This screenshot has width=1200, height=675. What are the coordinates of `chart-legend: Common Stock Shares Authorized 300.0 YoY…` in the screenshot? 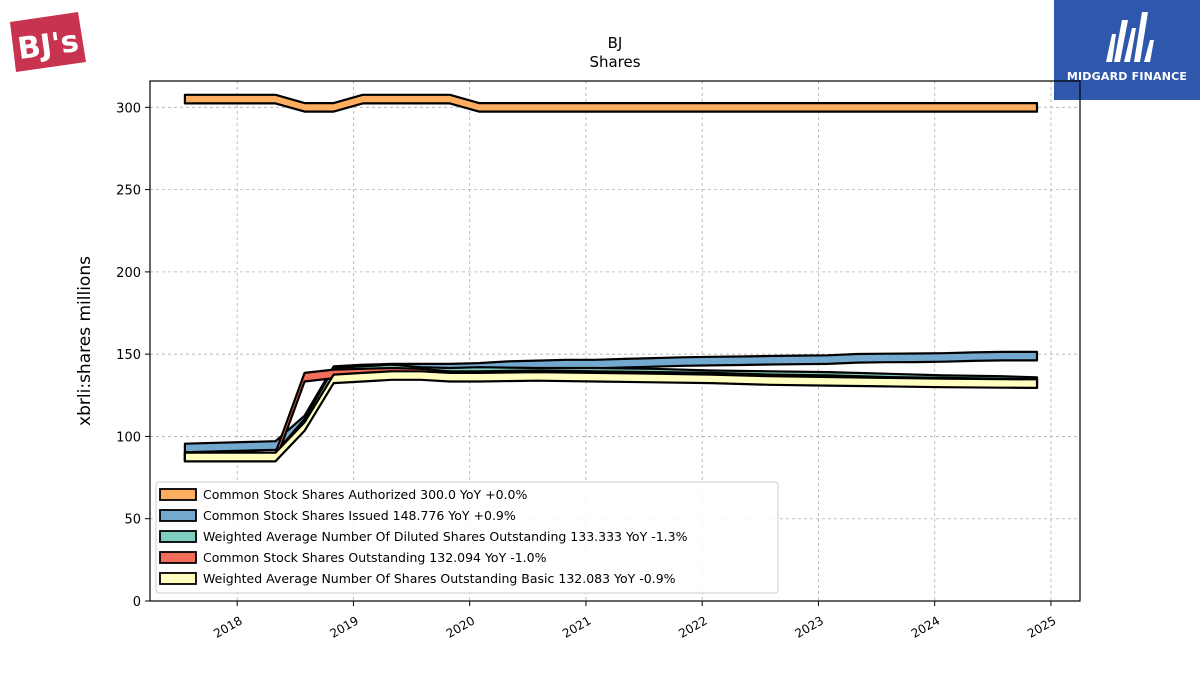 It's located at (467, 537).